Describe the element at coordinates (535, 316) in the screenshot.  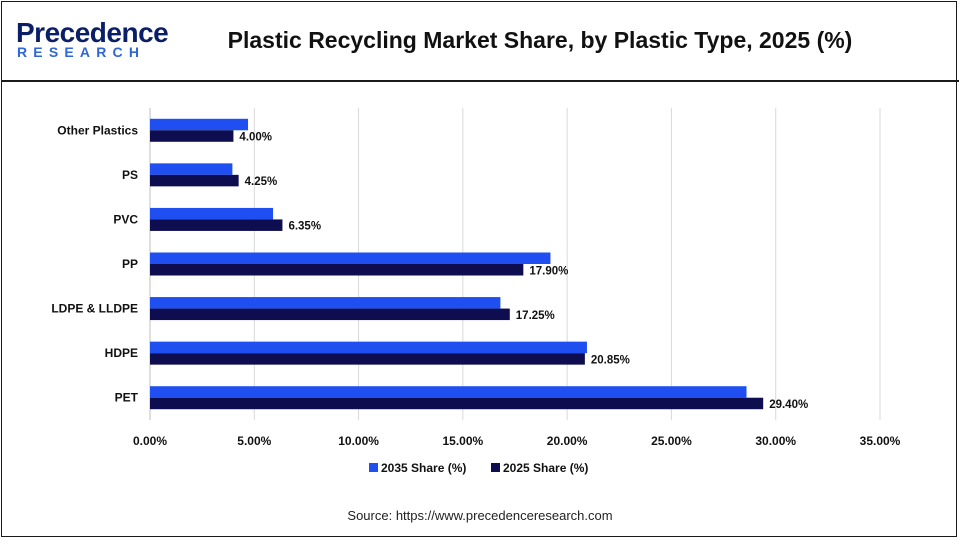
I see `data-label: 17.25%` at that location.